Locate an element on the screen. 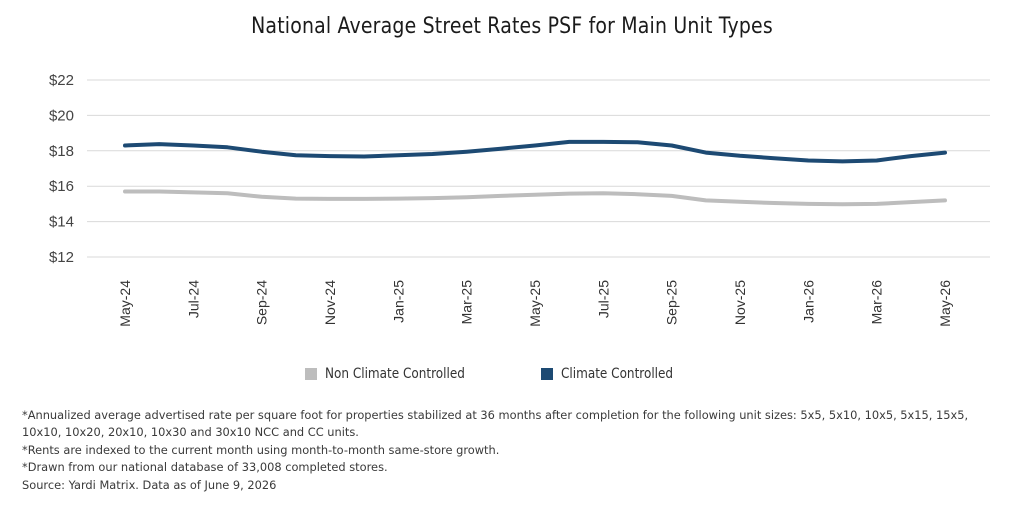  legend-swatch-climate is located at coordinates (547, 374).